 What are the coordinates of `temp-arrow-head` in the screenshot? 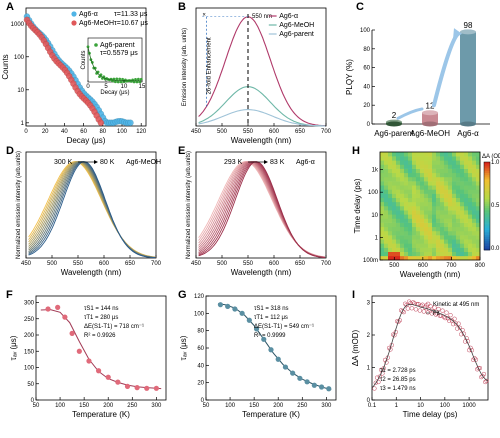 It's located at (96, 162).